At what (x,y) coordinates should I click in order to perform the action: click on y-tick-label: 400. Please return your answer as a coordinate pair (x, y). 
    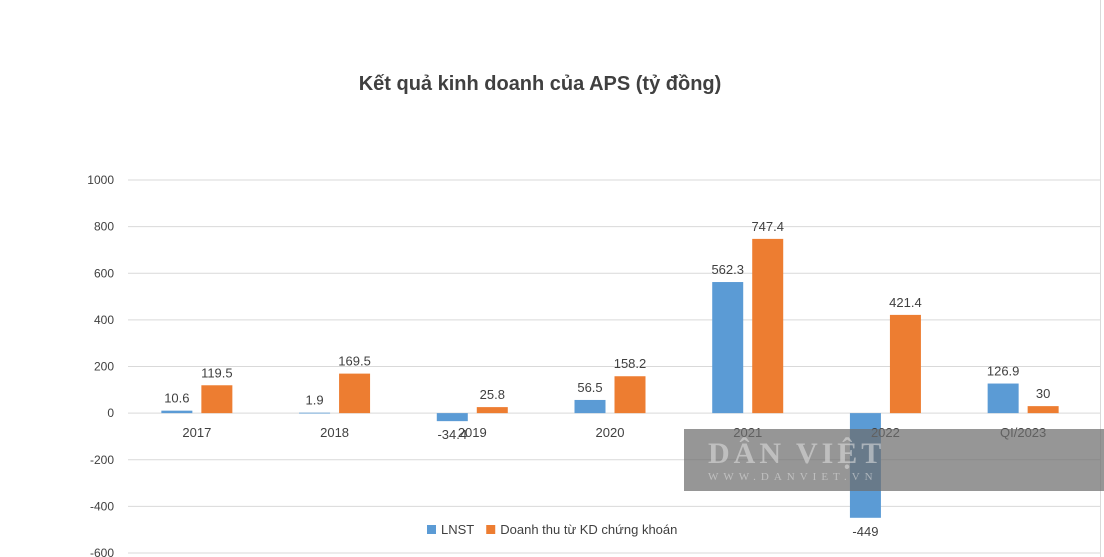
    Looking at the image, I should click on (104, 320).